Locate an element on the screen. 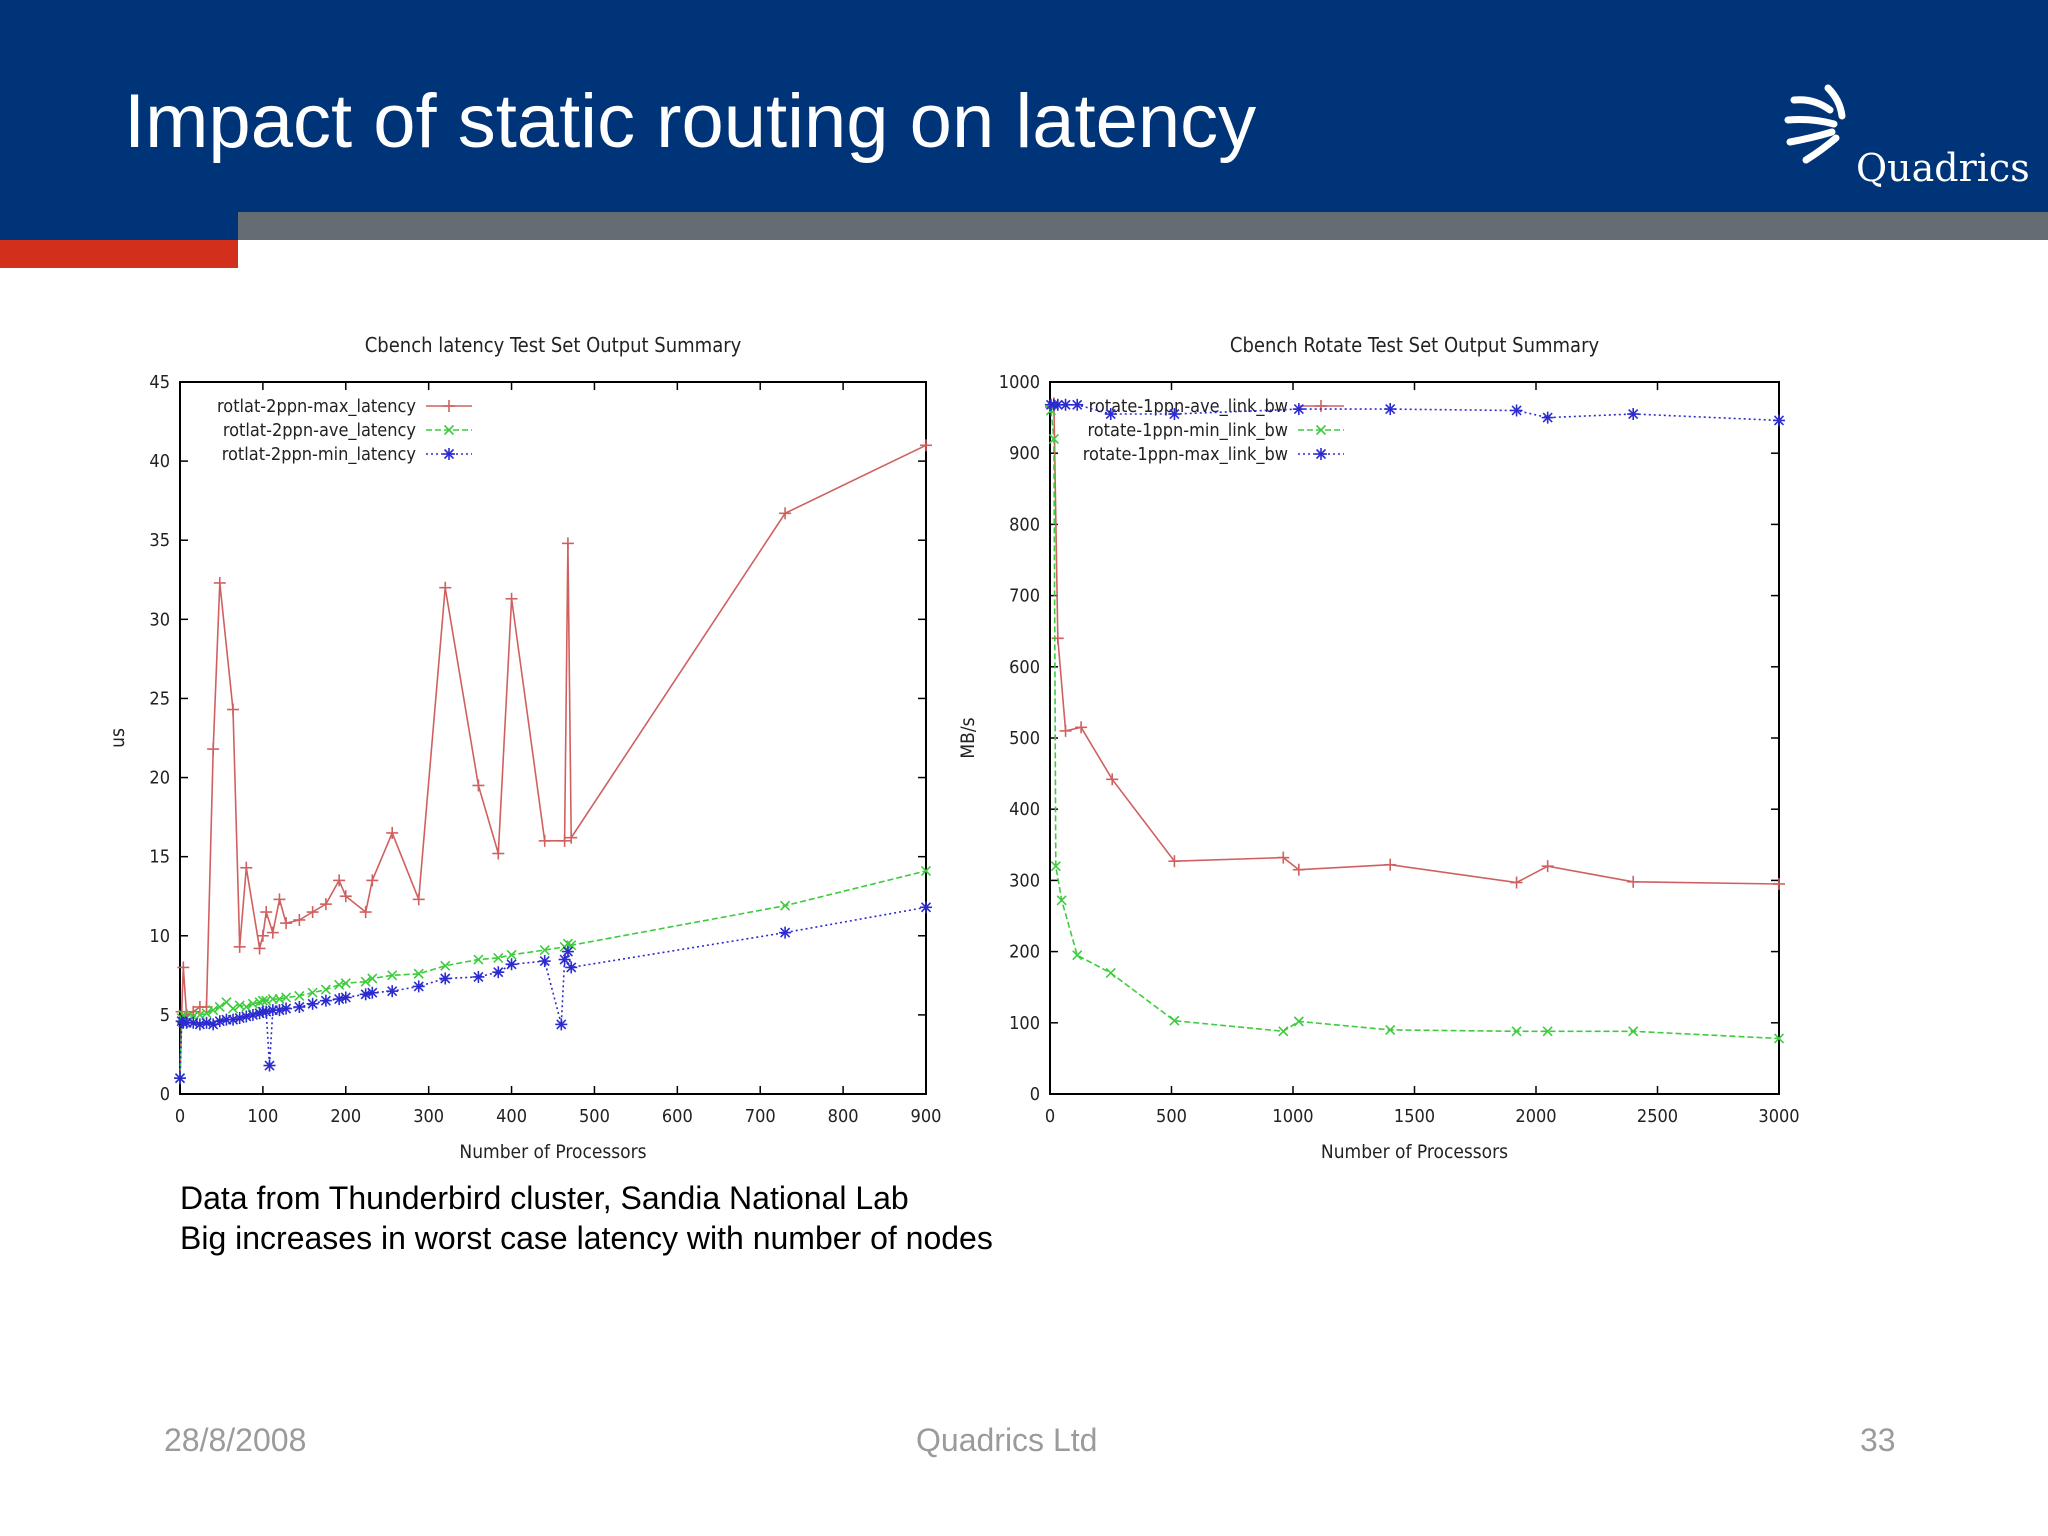 The image size is (2048, 1536). x-tick-label: 1000 is located at coordinates (1292, 1116).